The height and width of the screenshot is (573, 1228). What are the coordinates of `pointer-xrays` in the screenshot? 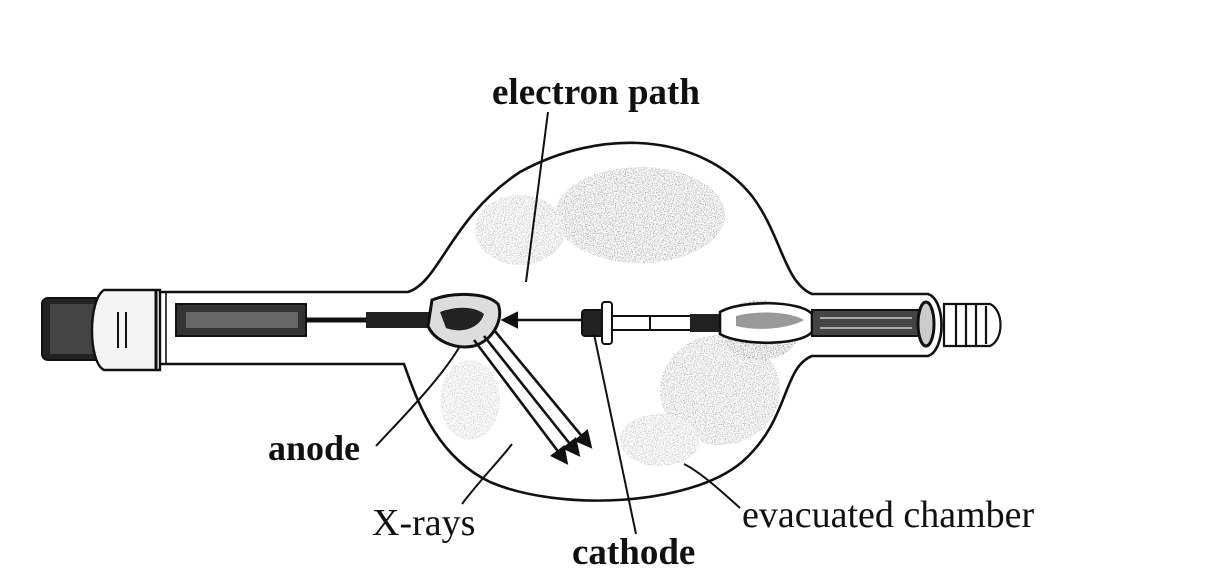 It's located at (487, 474).